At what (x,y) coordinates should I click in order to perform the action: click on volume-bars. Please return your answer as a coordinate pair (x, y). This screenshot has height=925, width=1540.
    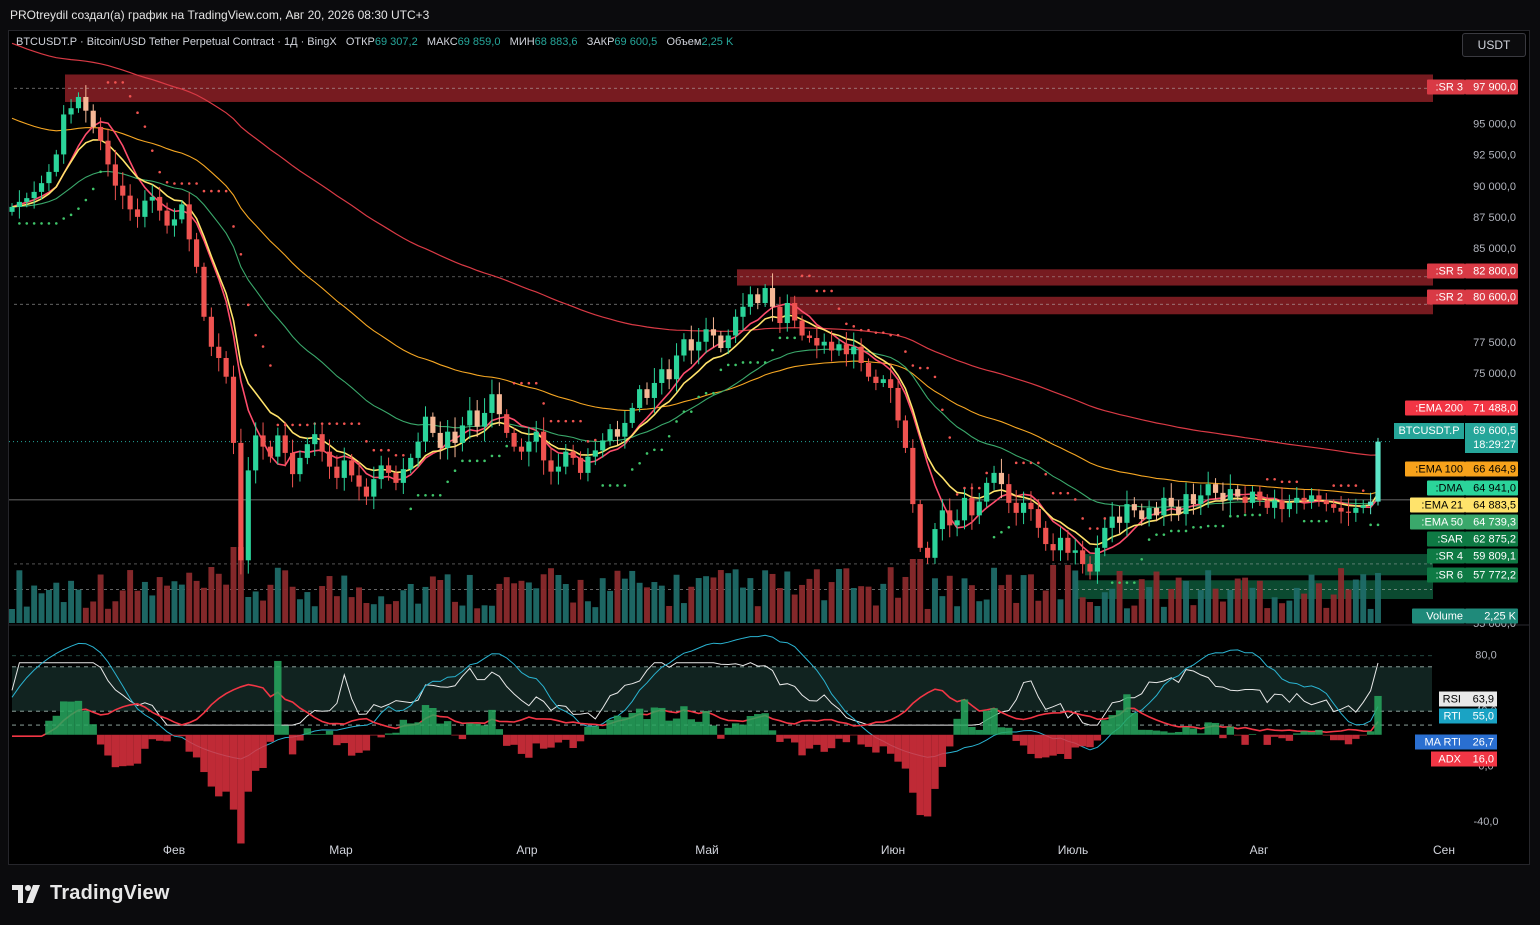
    Looking at the image, I should click on (695, 585).